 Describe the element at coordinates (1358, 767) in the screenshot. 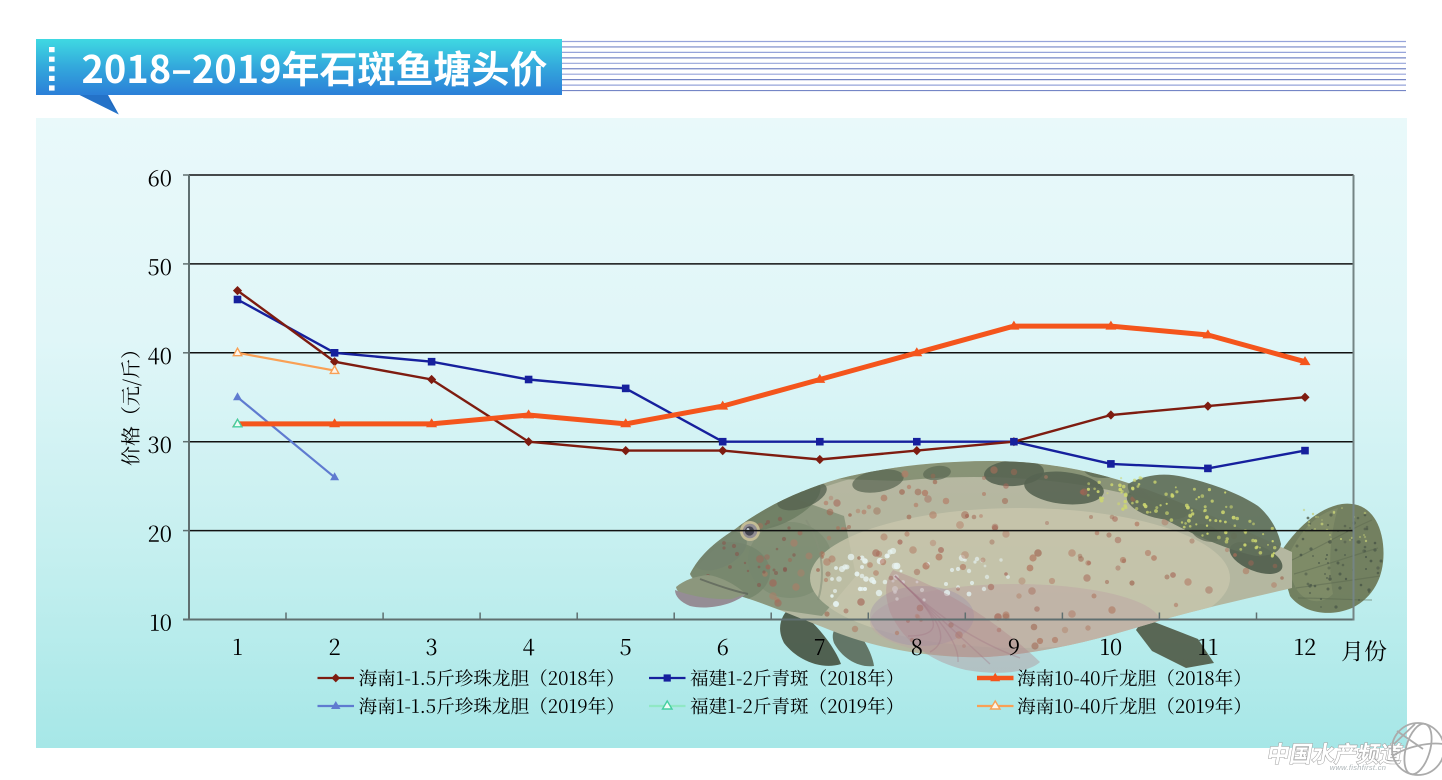

I see `svg-text: www.fishfirst.cn` at that location.